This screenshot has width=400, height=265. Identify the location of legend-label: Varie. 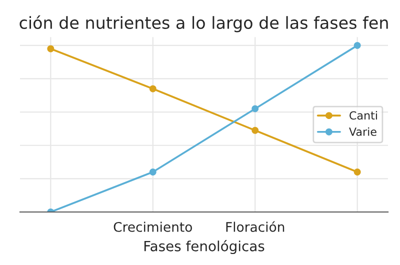
(362, 131).